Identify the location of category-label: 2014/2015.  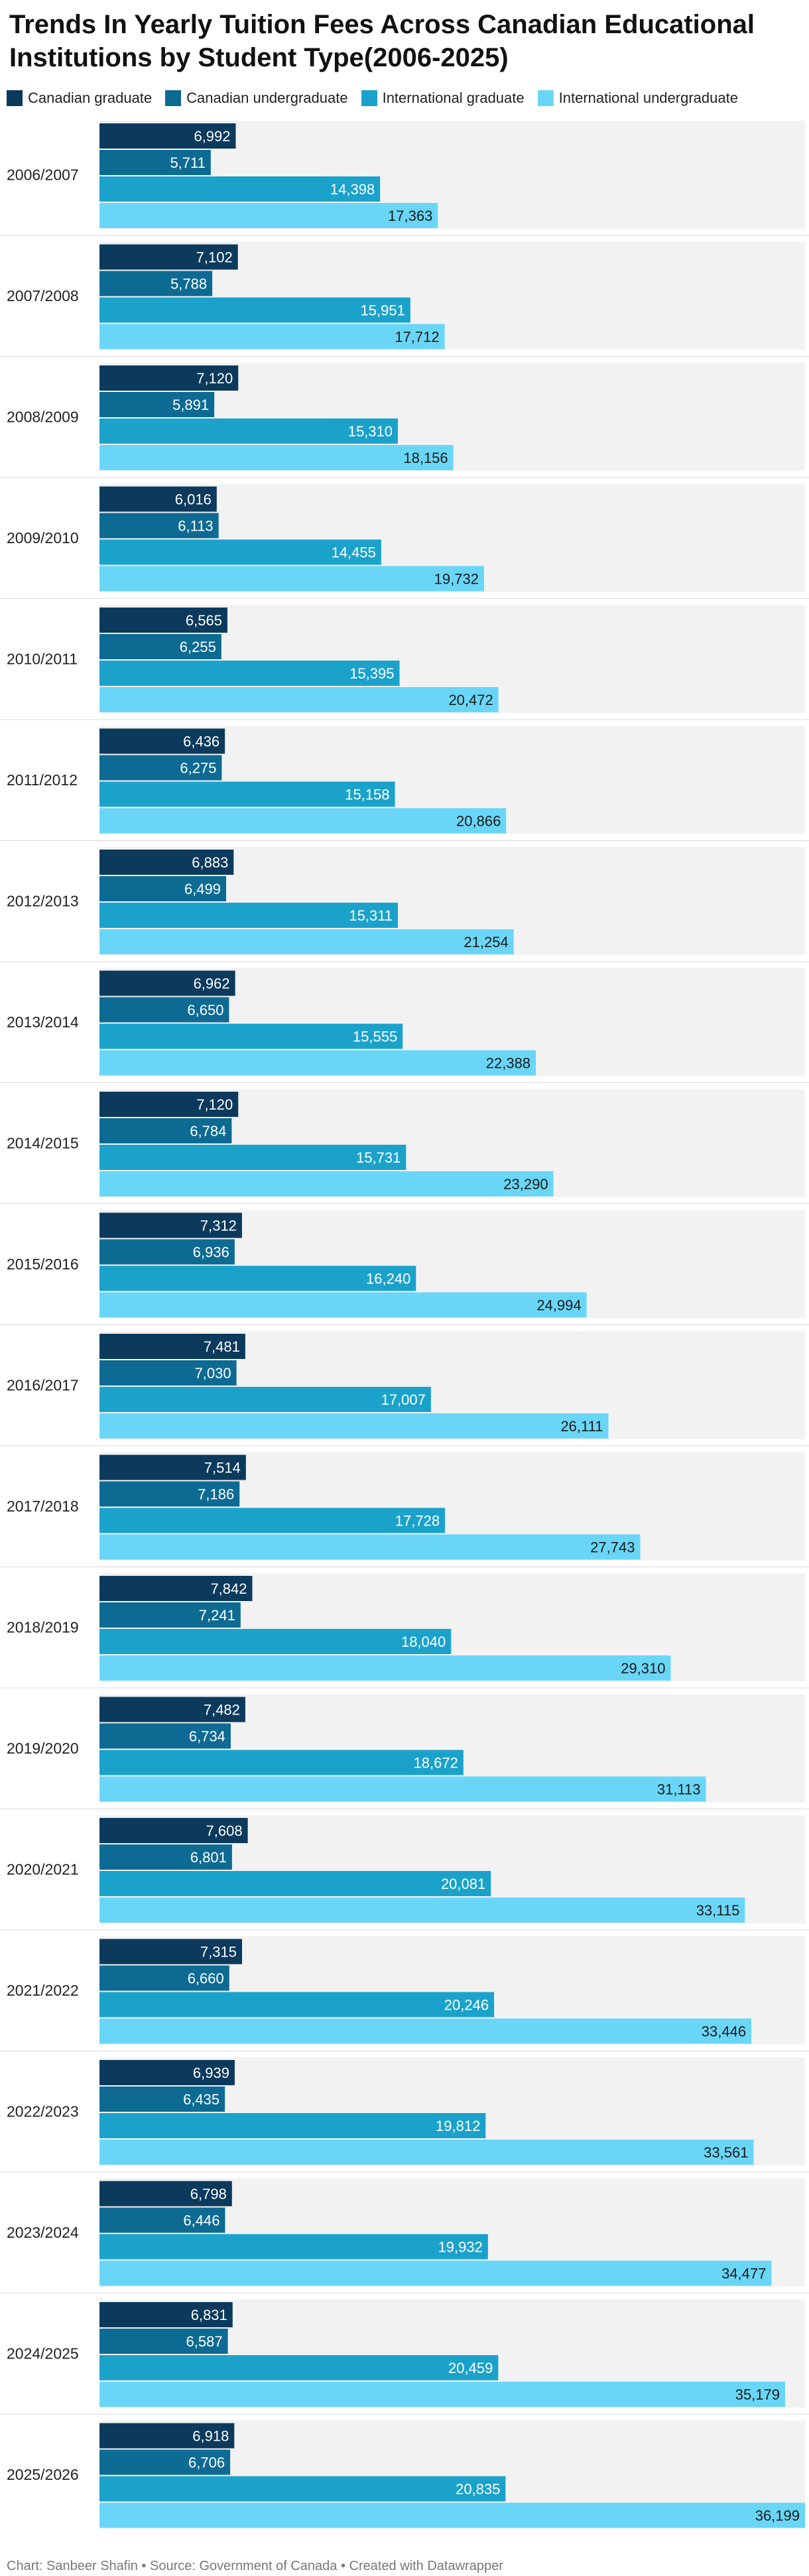
(43, 1144).